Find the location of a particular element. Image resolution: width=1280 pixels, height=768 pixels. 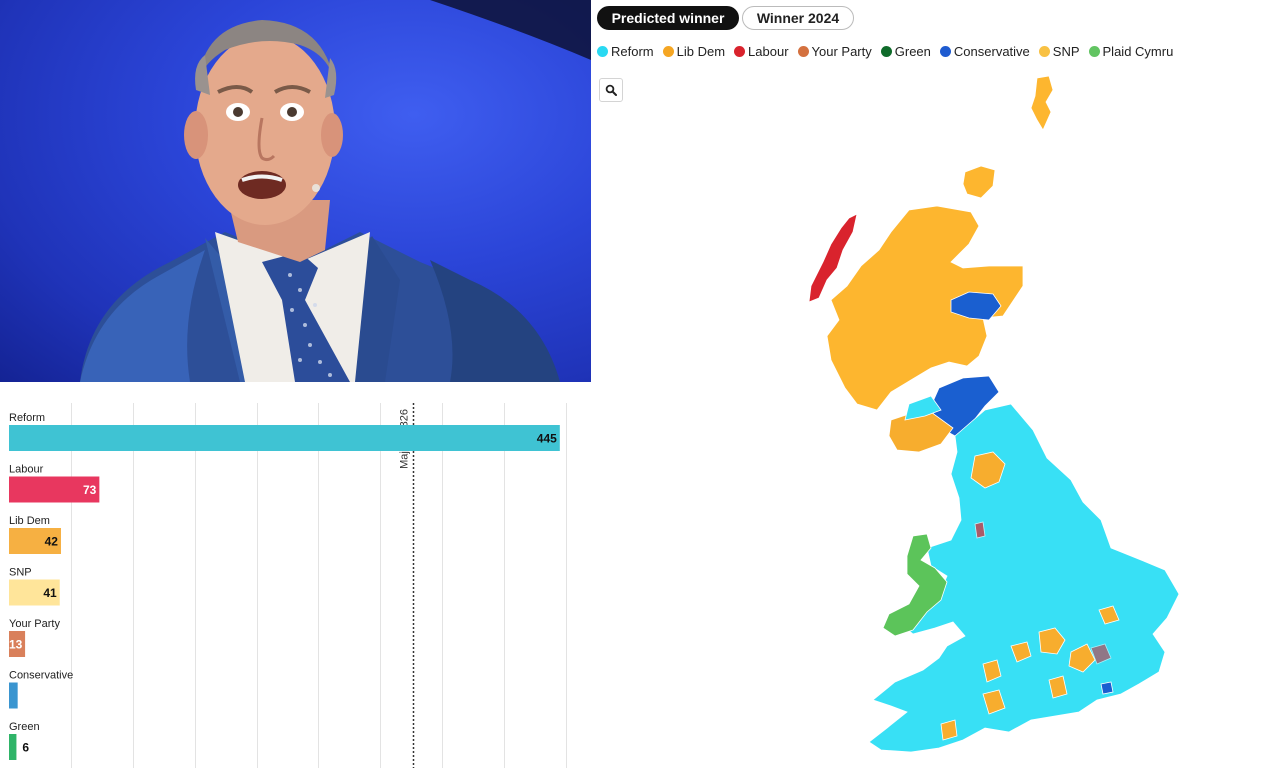

wales-plaid is located at coordinates (915, 585).